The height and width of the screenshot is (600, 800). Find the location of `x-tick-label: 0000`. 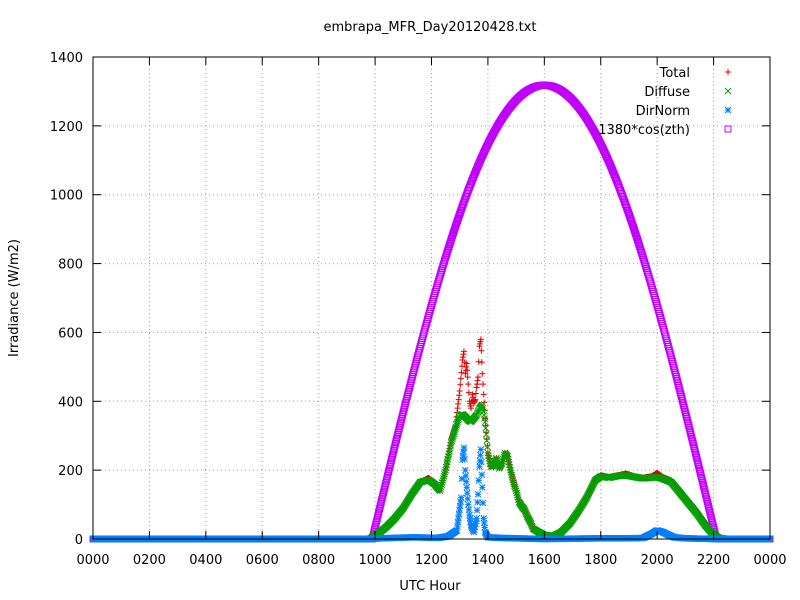

x-tick-label: 0000 is located at coordinates (769, 560).